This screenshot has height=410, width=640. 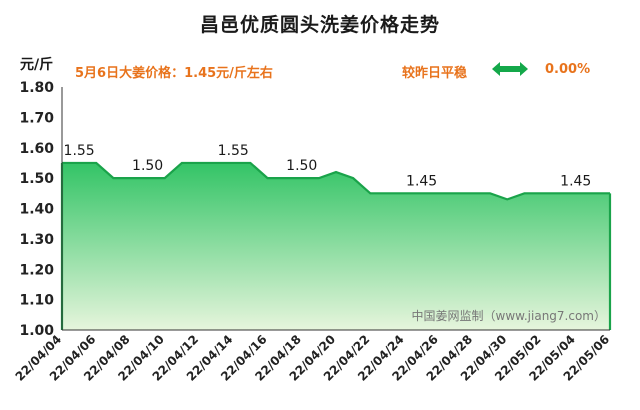 What do you see at coordinates (174, 73) in the screenshot?
I see `price-note: 5月6日大姜价格：1.45元/斤左右` at bounding box center [174, 73].